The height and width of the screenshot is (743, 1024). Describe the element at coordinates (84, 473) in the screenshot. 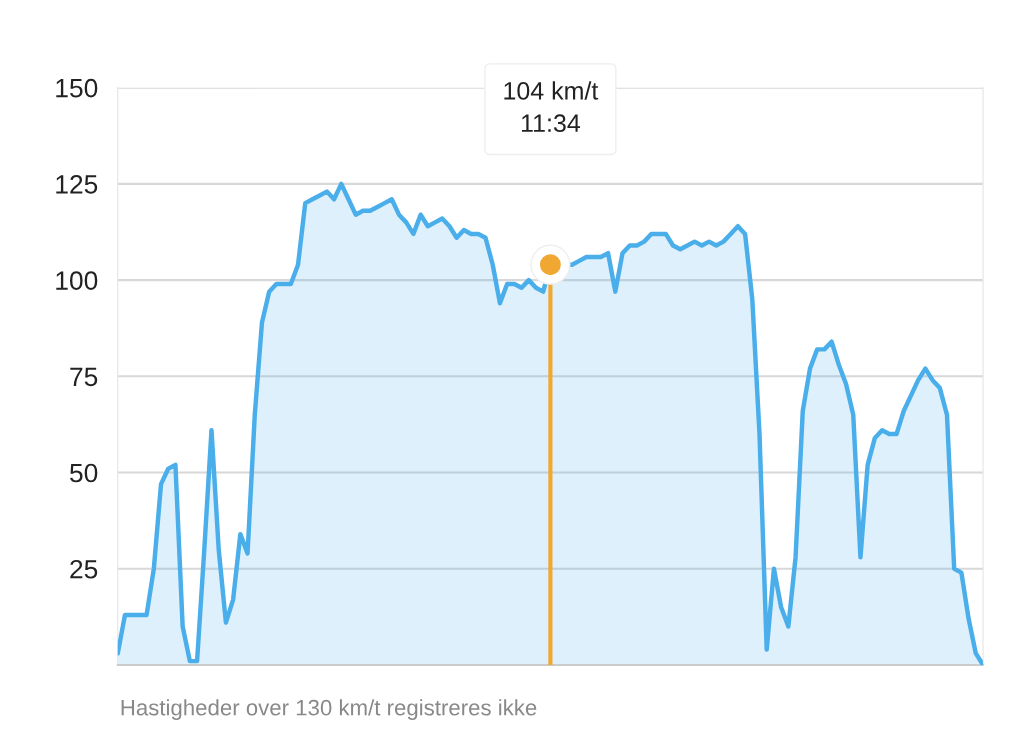

I see `y-tick-label: 50` at that location.